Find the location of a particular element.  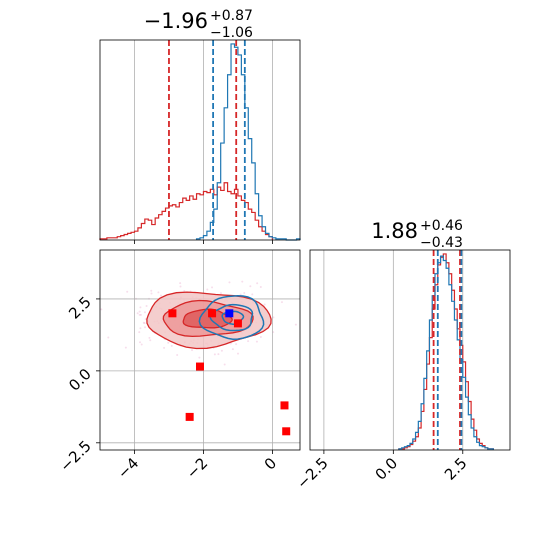

marker-points is located at coordinates (229, 372).